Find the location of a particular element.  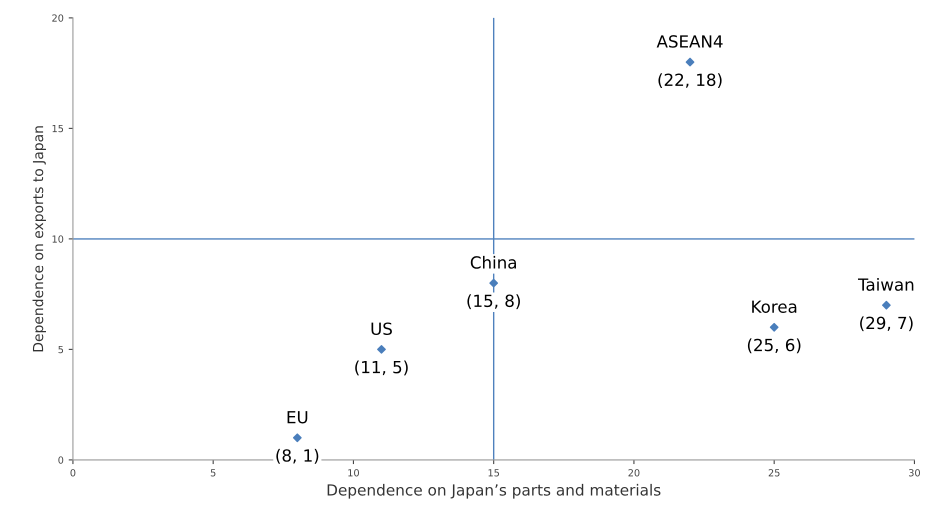

x-tick-label: 30 is located at coordinates (914, 472).